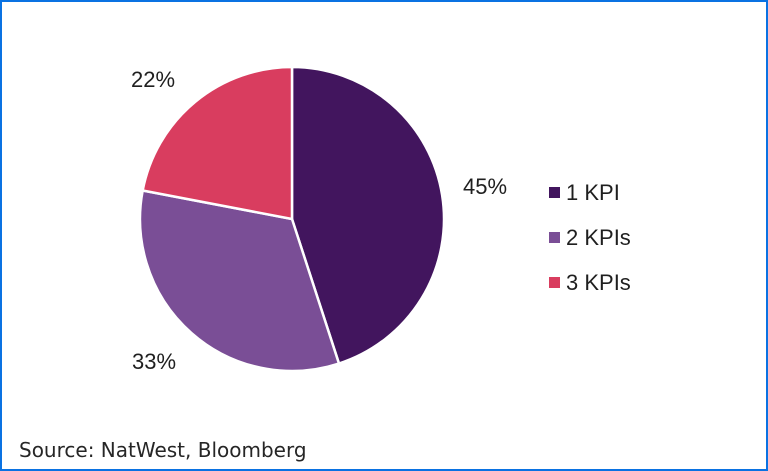 This screenshot has width=768, height=471. Describe the element at coordinates (598, 282) in the screenshot. I see `legend-label-3-kpis: 3 KPIs` at that location.